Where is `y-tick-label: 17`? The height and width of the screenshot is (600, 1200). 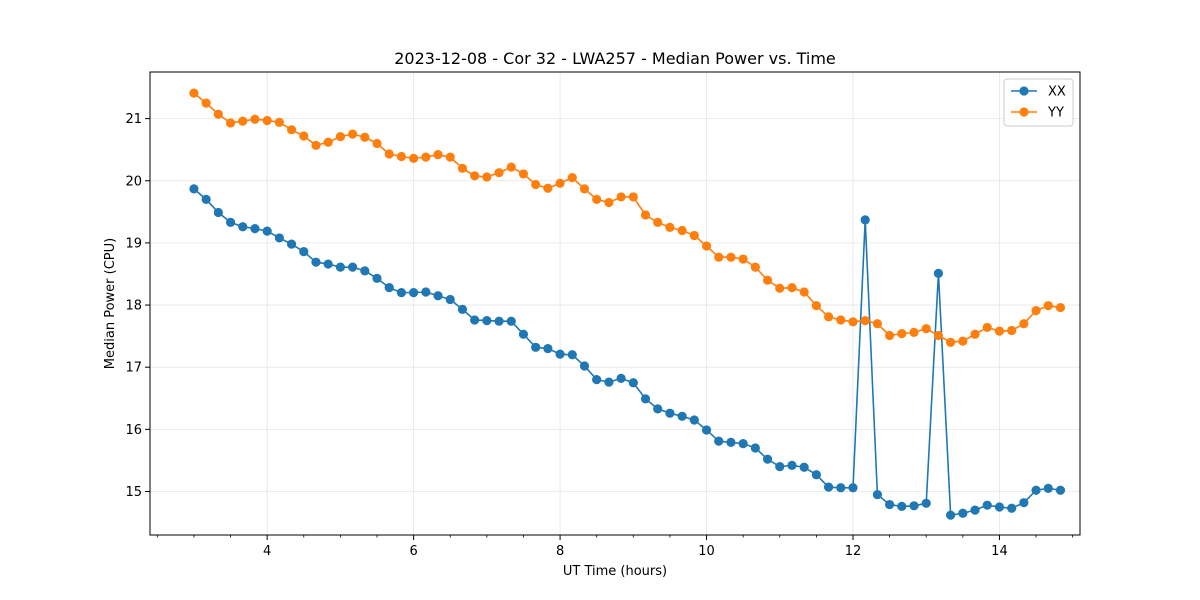 y-tick-label: 17 is located at coordinates (133, 368).